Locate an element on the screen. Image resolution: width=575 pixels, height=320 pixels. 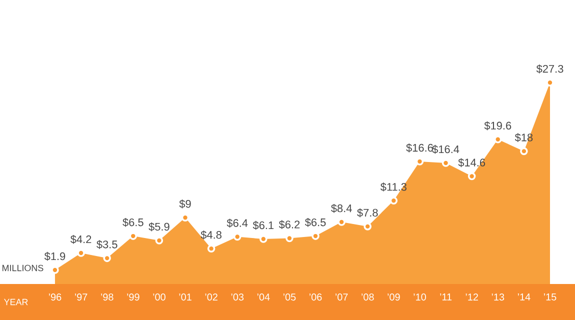
x-tick-label: ’97 is located at coordinates (81, 297).